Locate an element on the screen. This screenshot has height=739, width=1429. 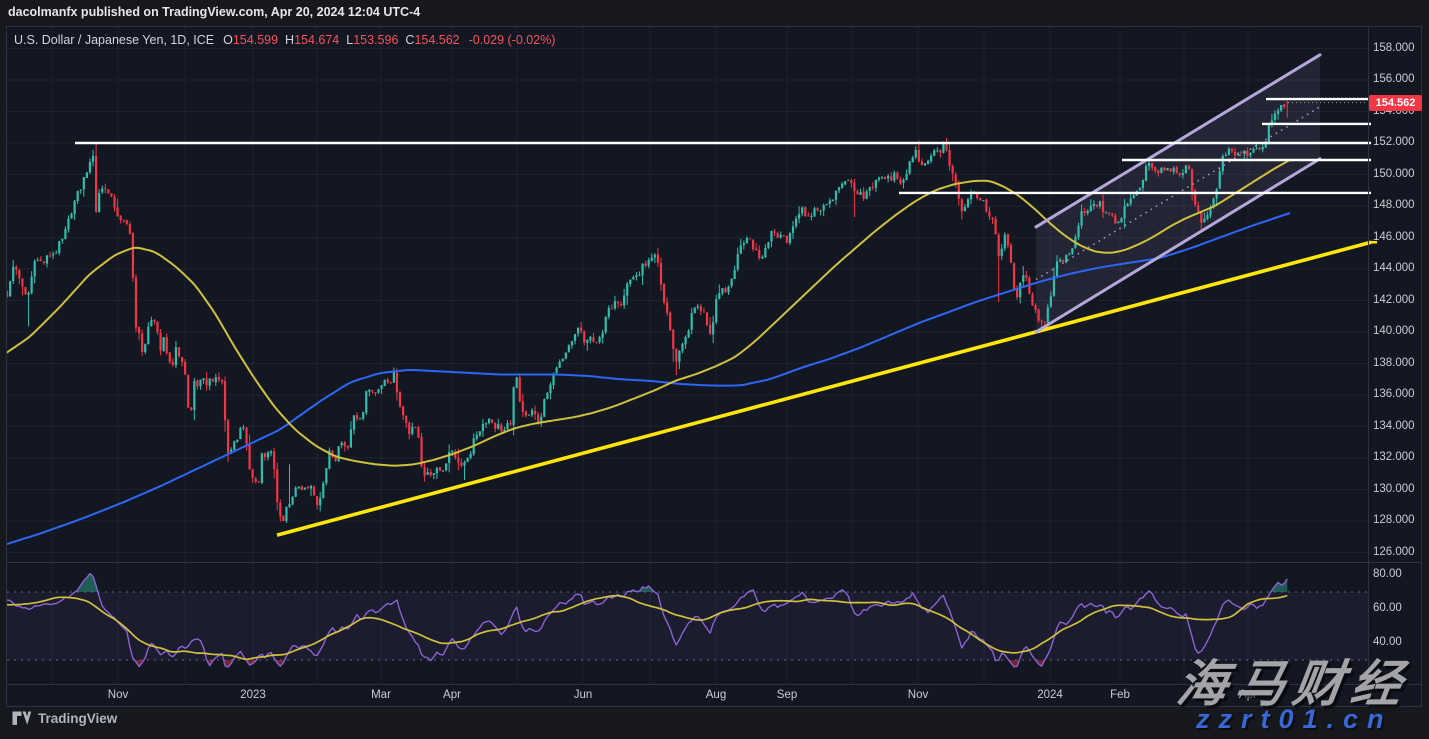
price-axis-label: 146.000 is located at coordinates (1394, 236).